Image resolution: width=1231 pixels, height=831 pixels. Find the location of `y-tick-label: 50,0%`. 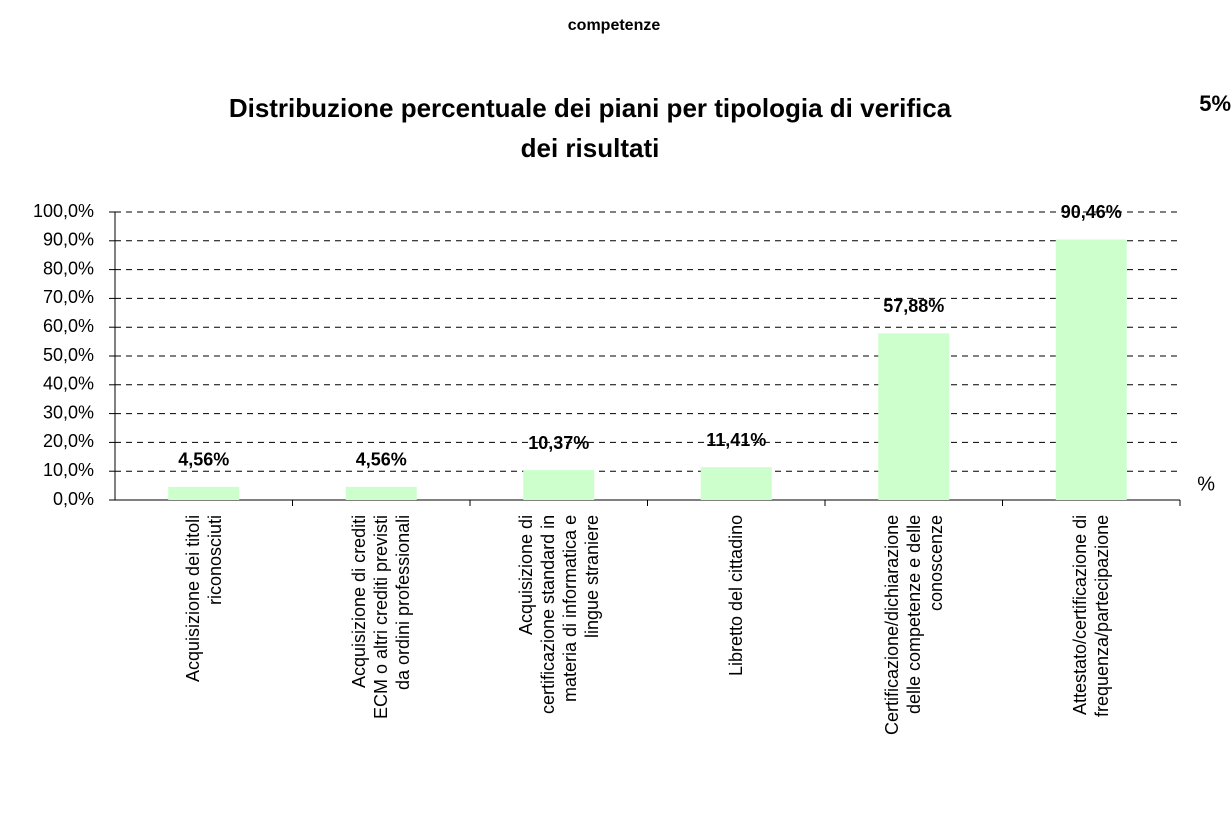

y-tick-label: 50,0% is located at coordinates (68, 355).